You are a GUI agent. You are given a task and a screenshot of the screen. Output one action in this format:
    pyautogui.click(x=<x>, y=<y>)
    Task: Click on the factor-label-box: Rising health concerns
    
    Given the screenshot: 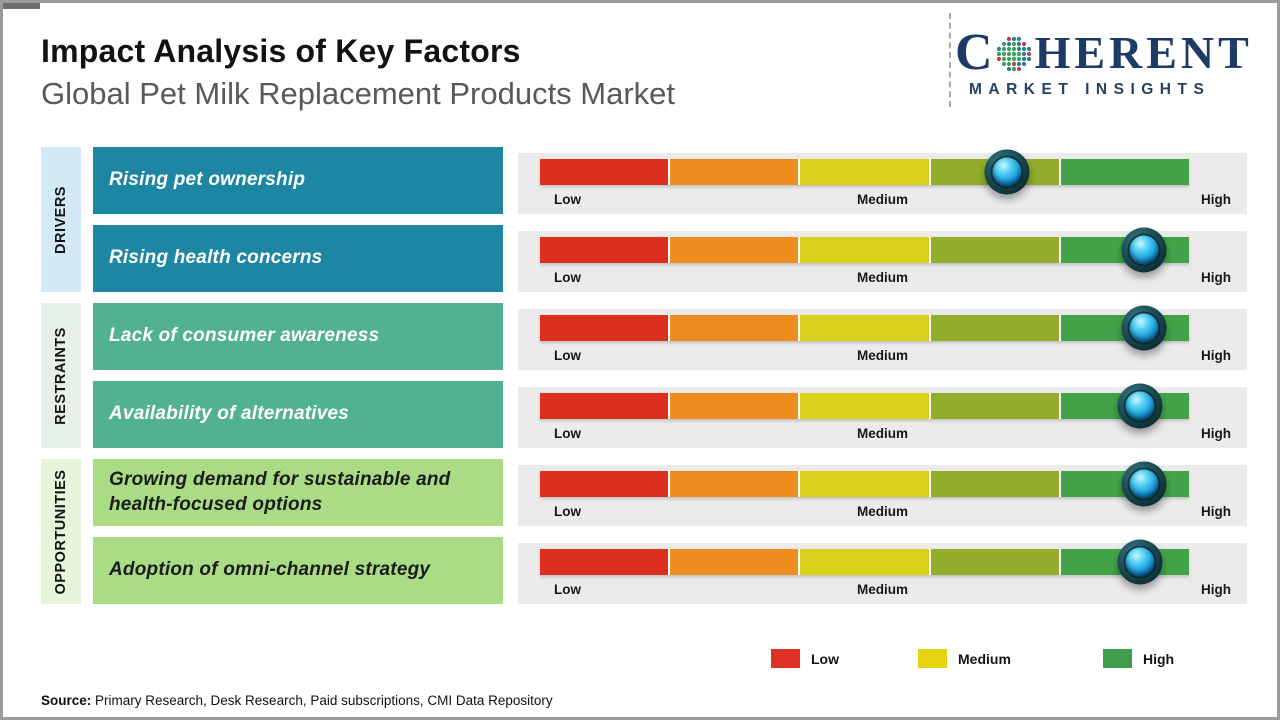 What is the action you would take?
    pyautogui.click(x=298, y=258)
    